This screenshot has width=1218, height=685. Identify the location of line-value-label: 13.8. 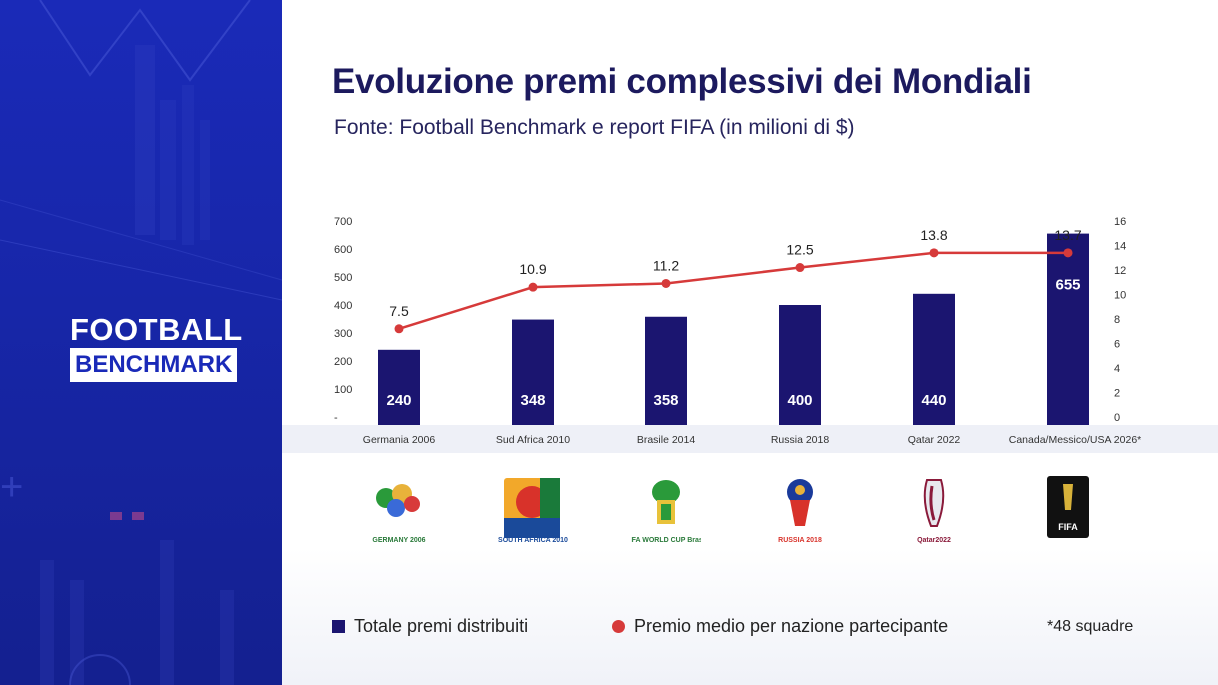
(933, 235).